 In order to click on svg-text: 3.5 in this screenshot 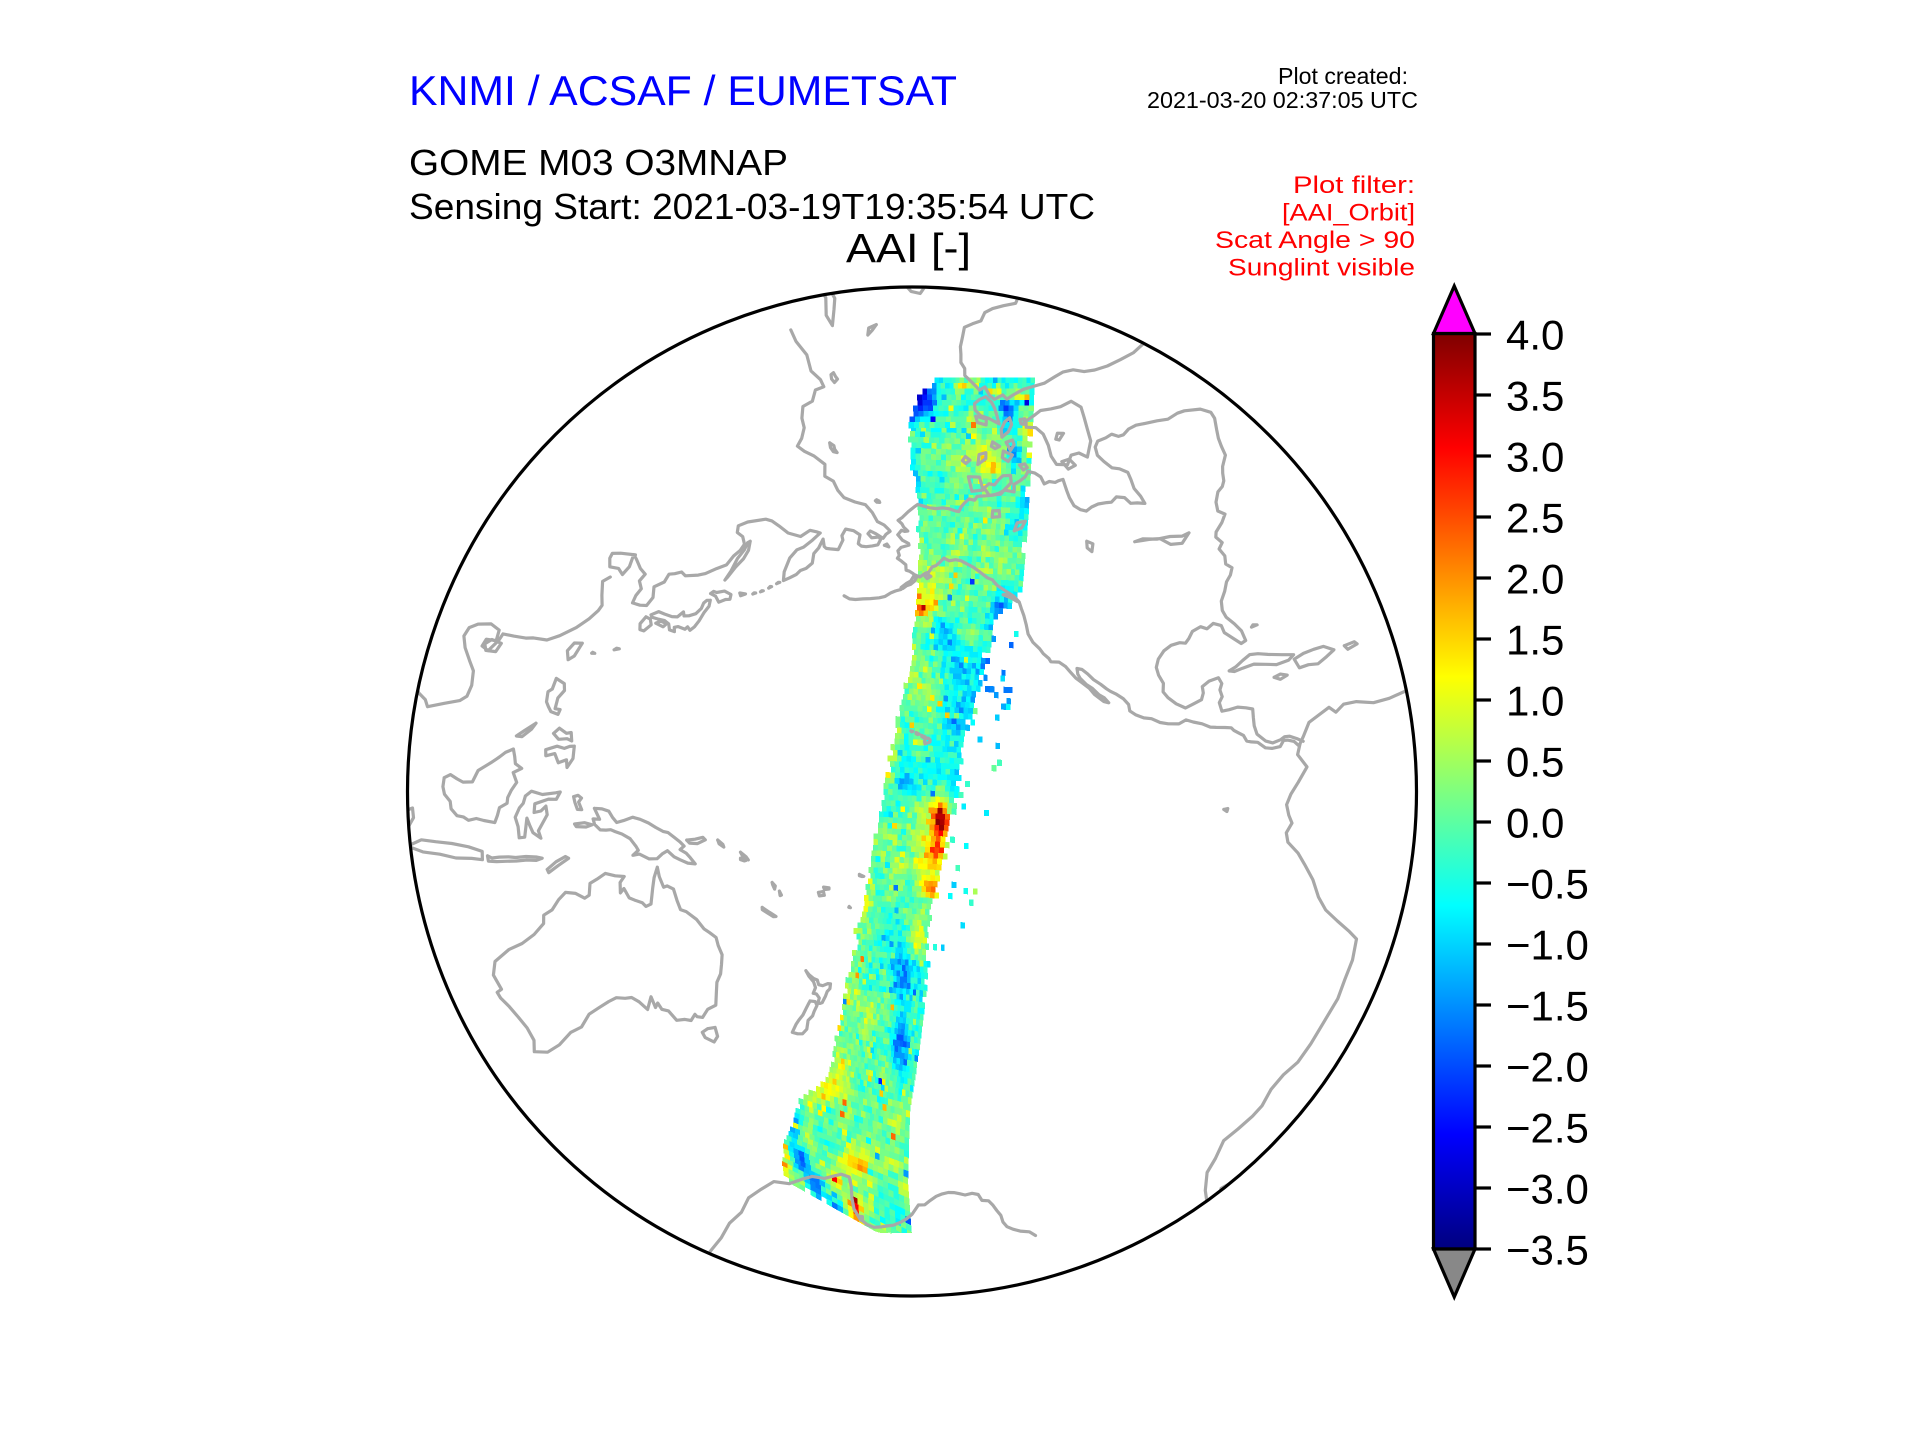, I will do `click(1535, 396)`.